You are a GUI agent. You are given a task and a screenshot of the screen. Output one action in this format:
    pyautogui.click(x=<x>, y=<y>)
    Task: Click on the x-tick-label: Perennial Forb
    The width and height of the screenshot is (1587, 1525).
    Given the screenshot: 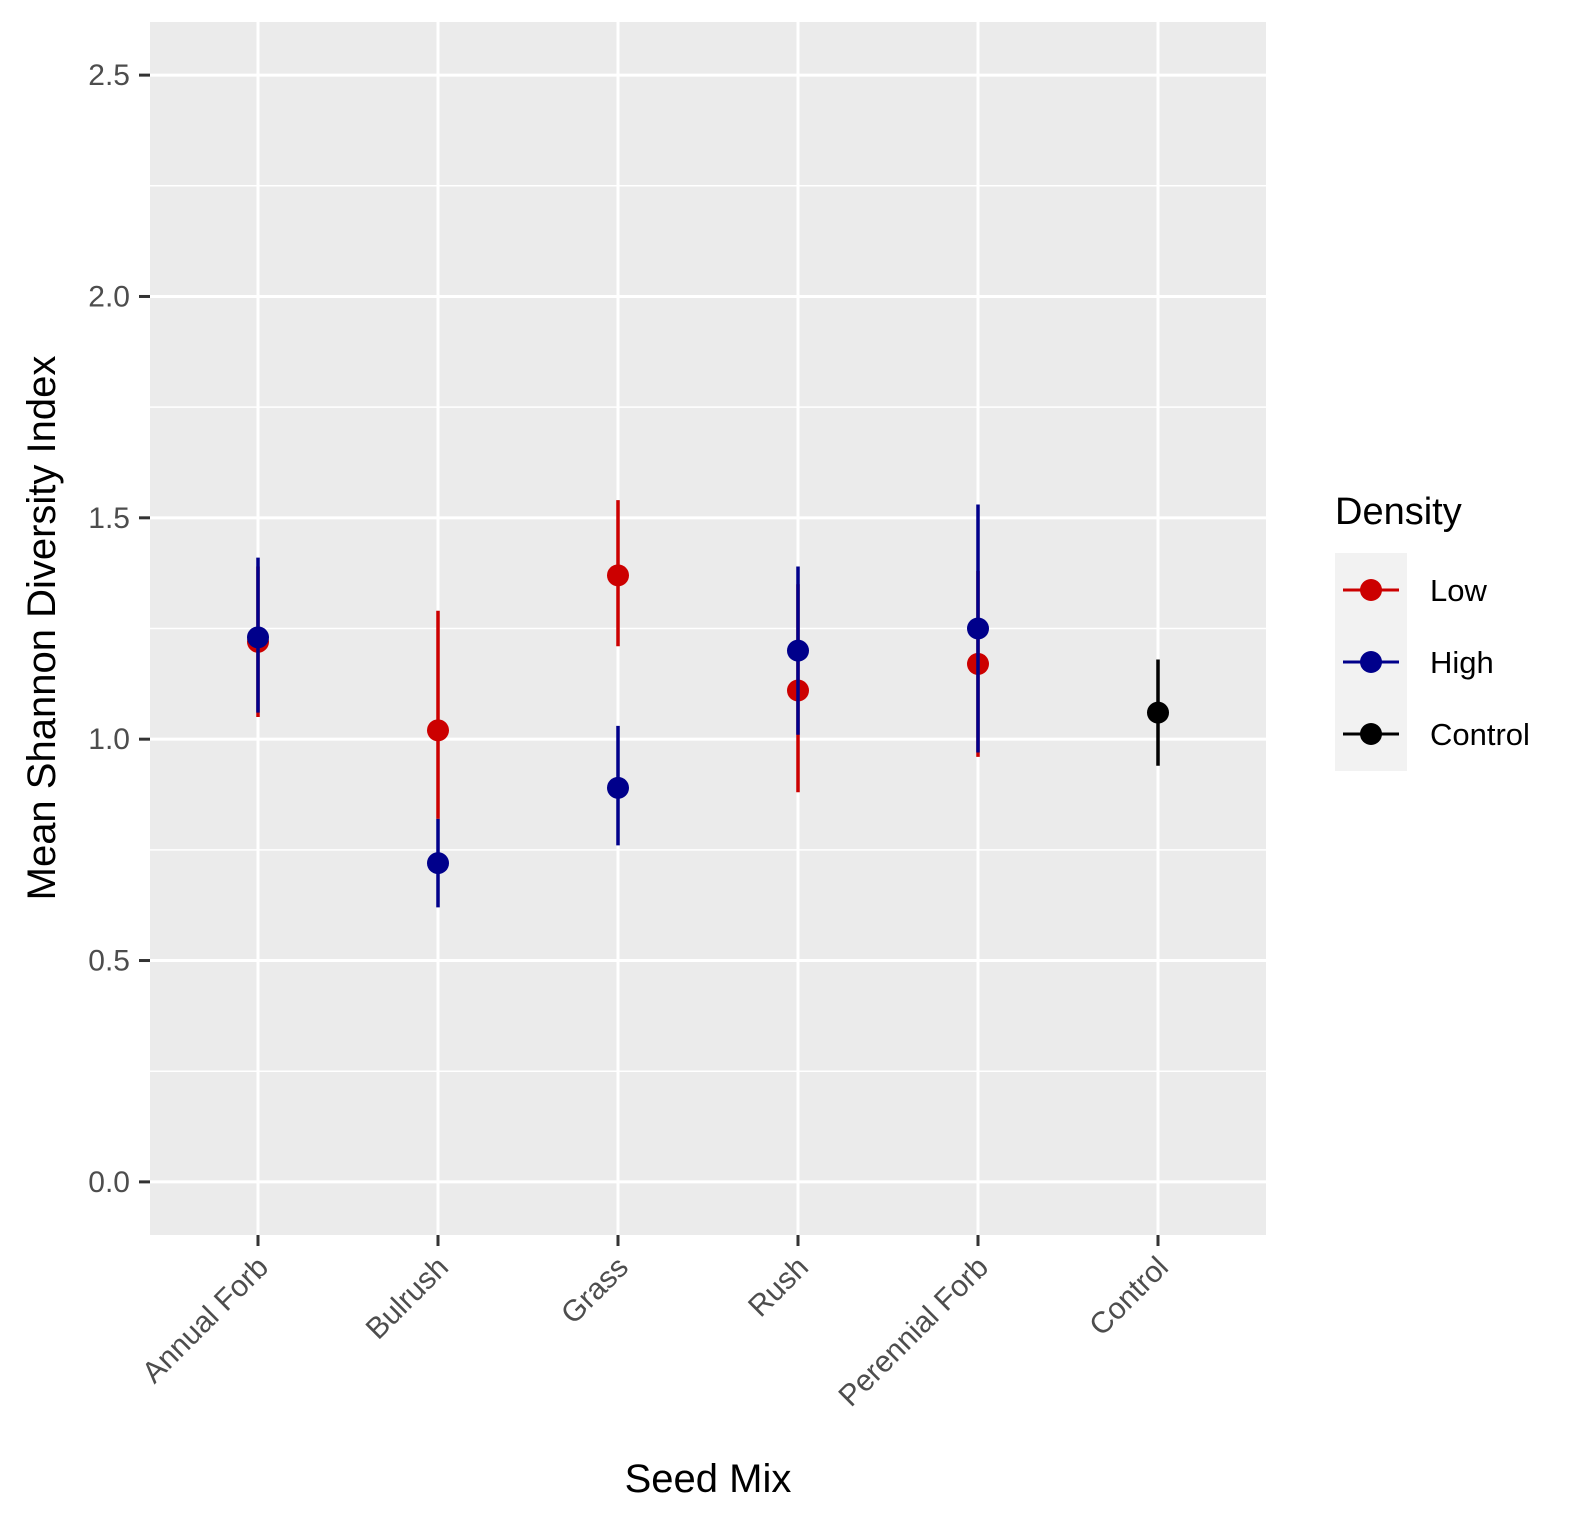 What is the action you would take?
    pyautogui.click(x=913, y=1332)
    